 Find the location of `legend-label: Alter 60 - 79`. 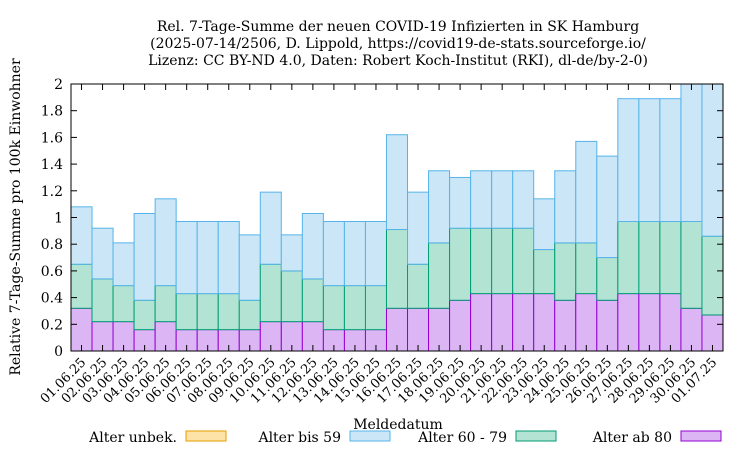

legend-label: Alter 60 - 79 is located at coordinates (462, 438).